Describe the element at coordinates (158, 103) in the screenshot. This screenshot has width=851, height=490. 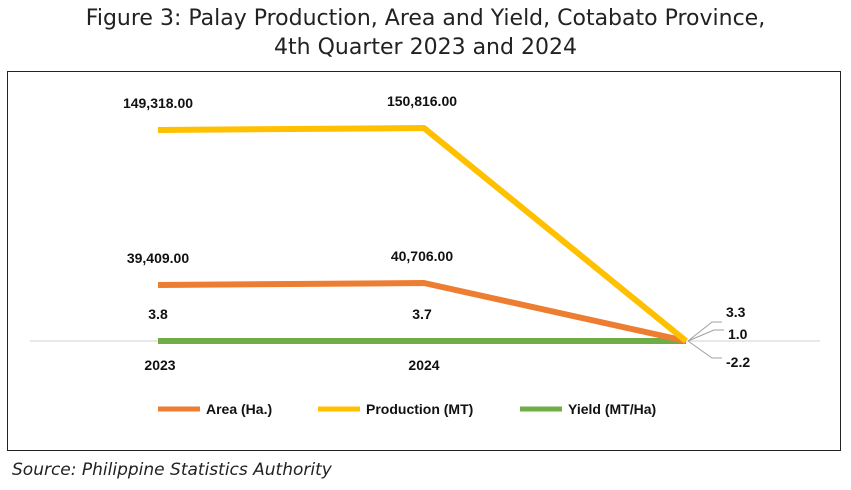
I see `data-label-1-0: 149,318.00` at that location.